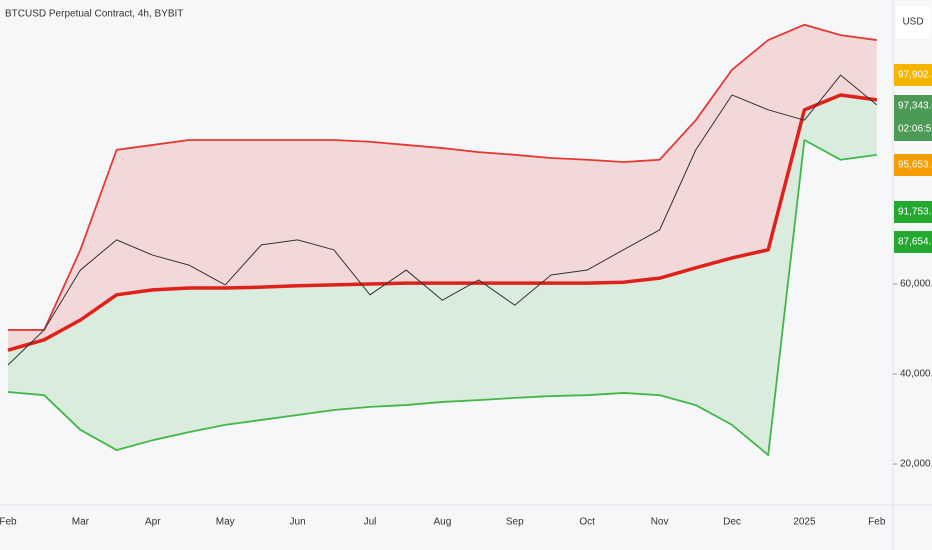 The height and width of the screenshot is (550, 932). I want to click on x-tick-label: Aug, so click(443, 522).